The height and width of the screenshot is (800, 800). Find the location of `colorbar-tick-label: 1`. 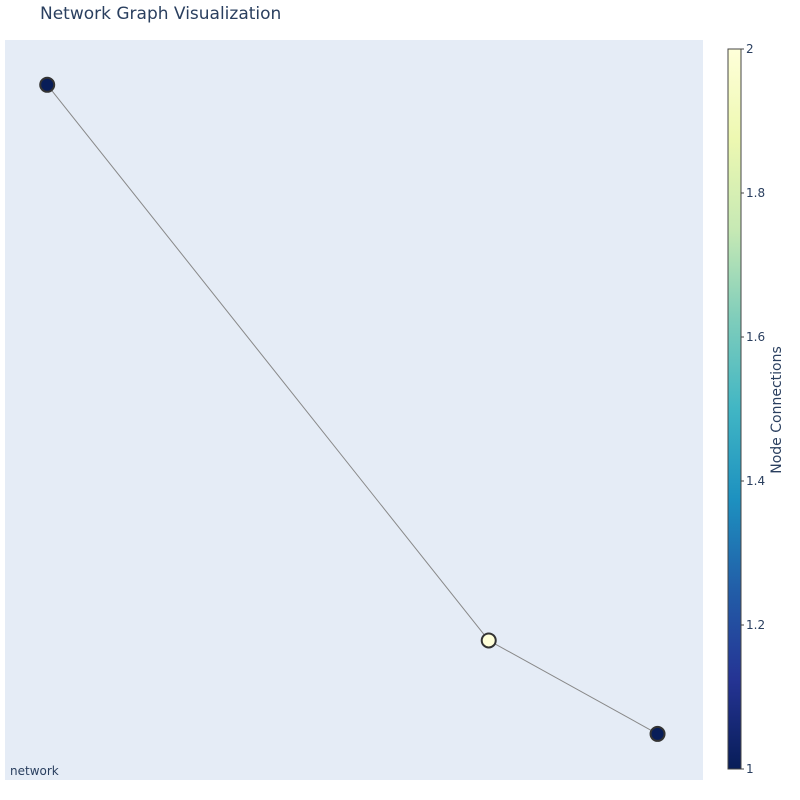

colorbar-tick-label: 1 is located at coordinates (750, 769).